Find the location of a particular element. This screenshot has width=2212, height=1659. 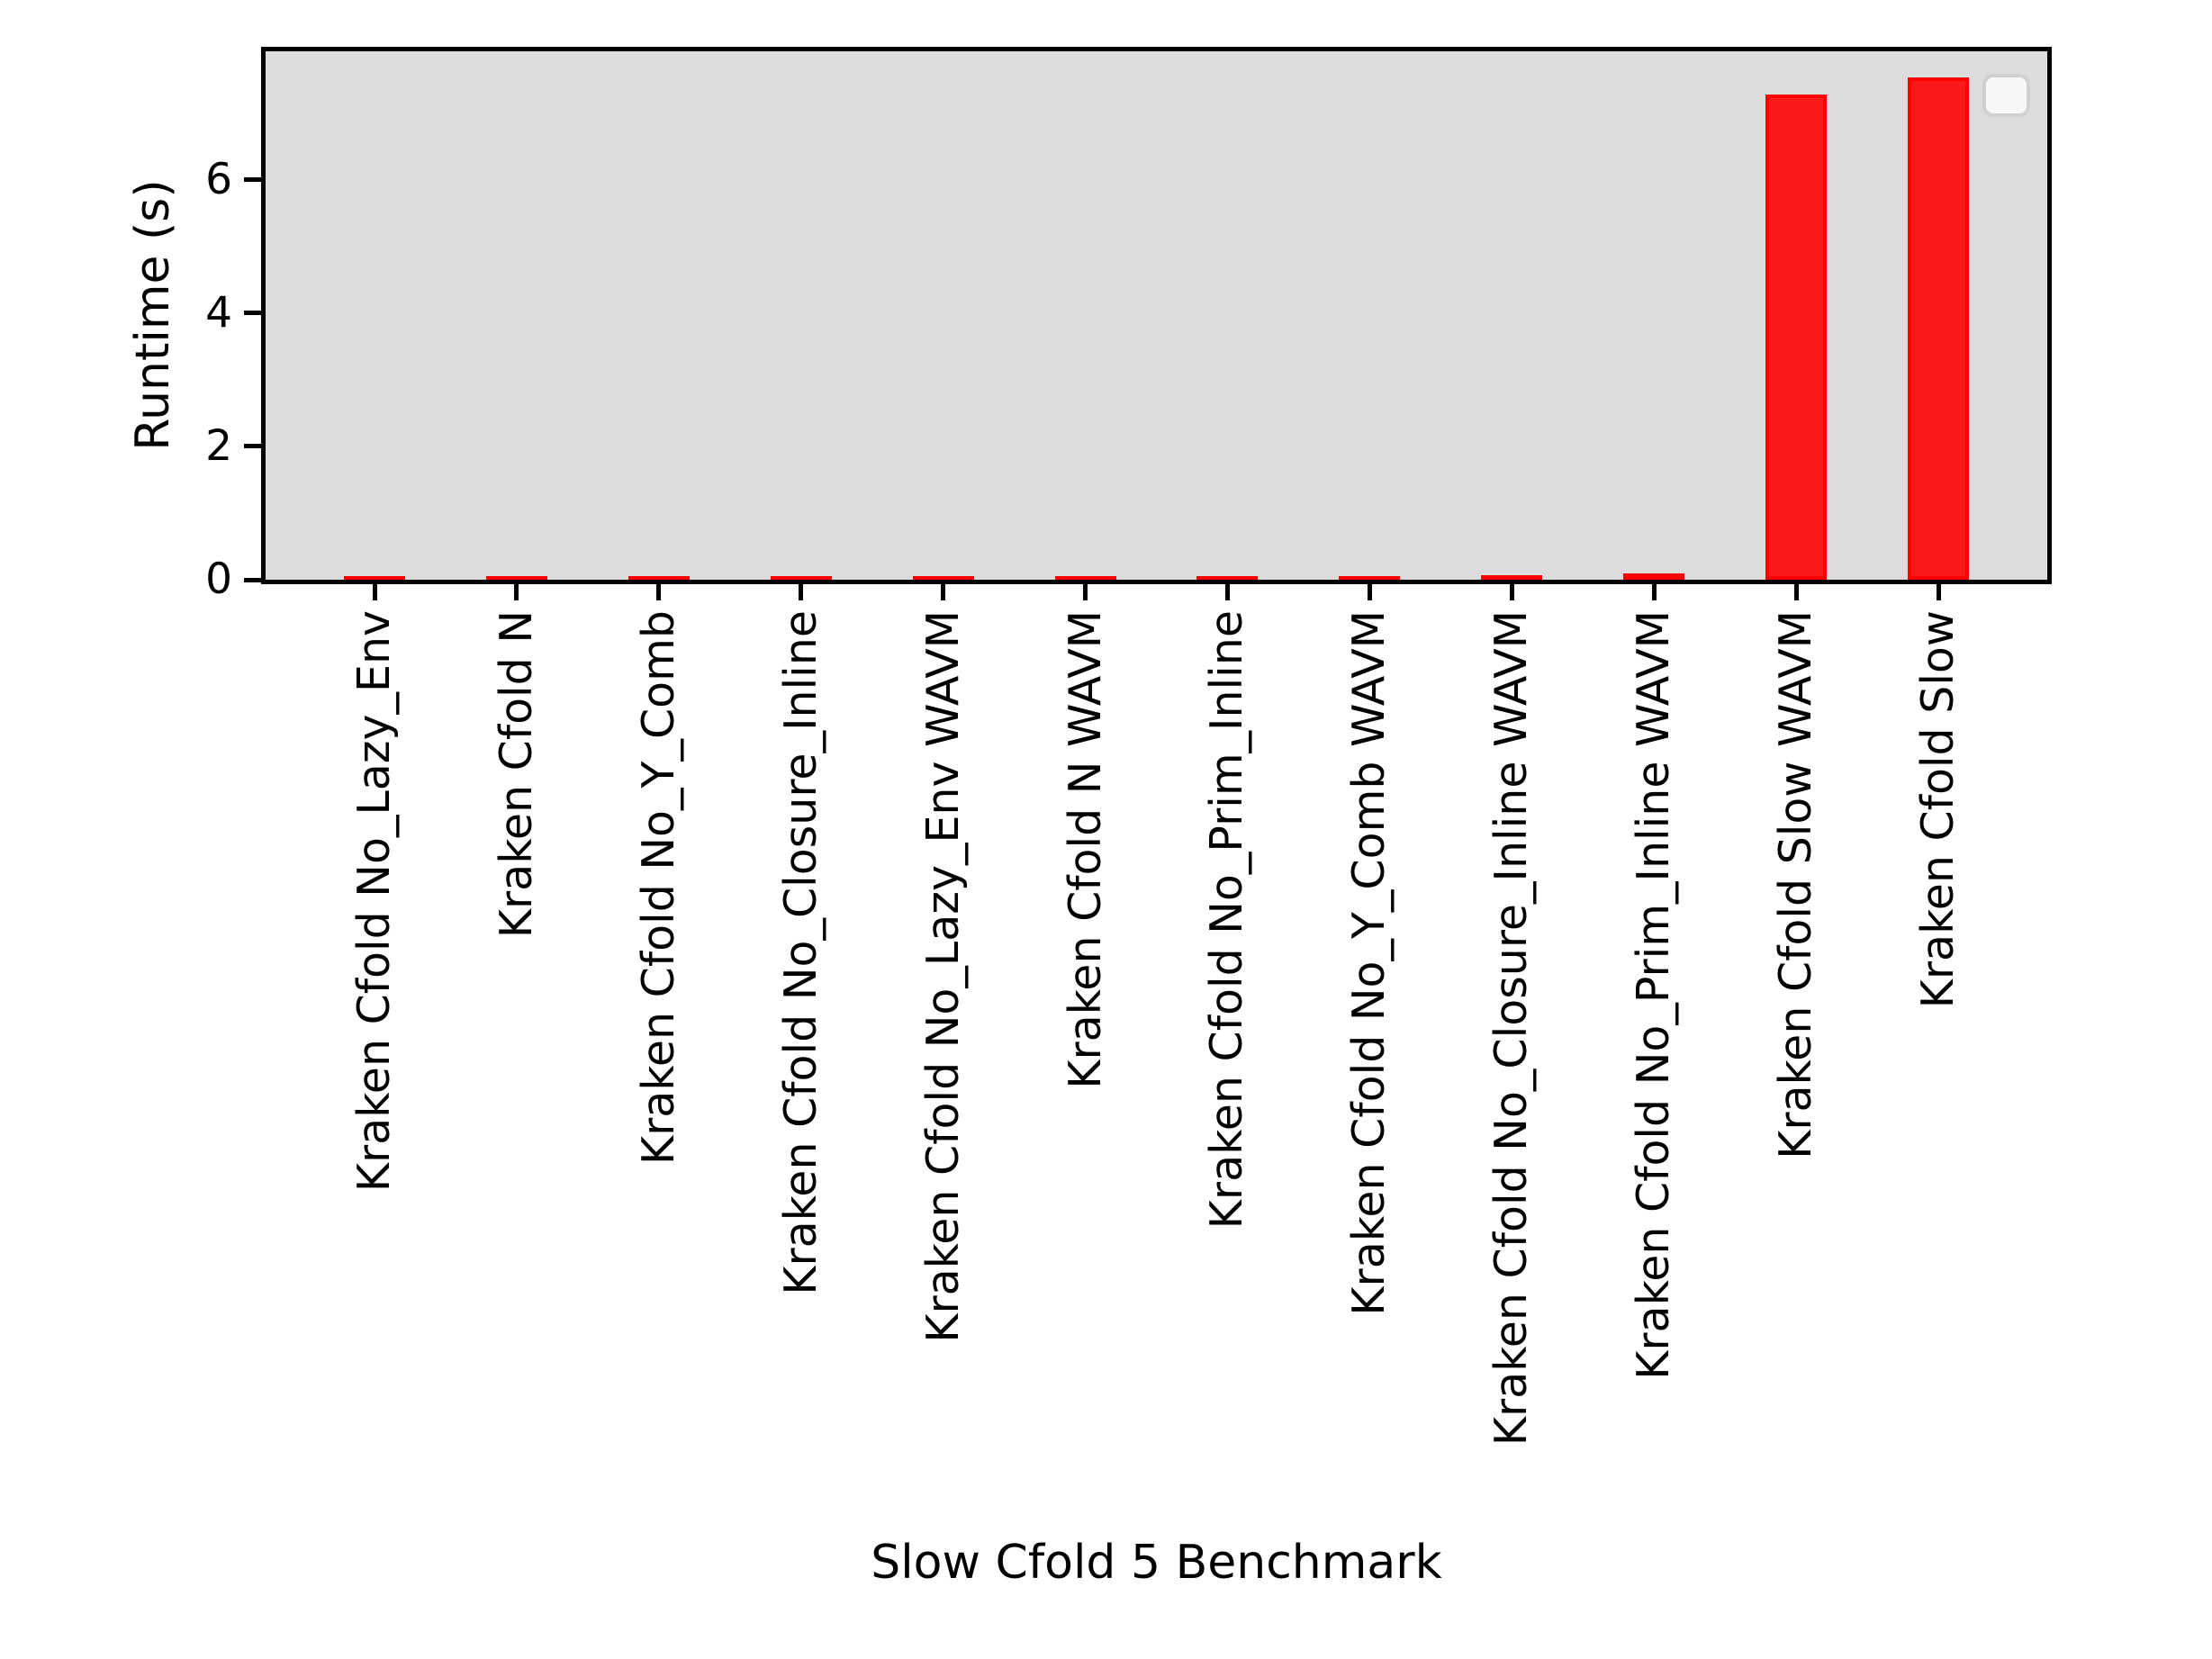

x-tick-label: Kraken Cfold No_Y_Comb is located at coordinates (658, 888).